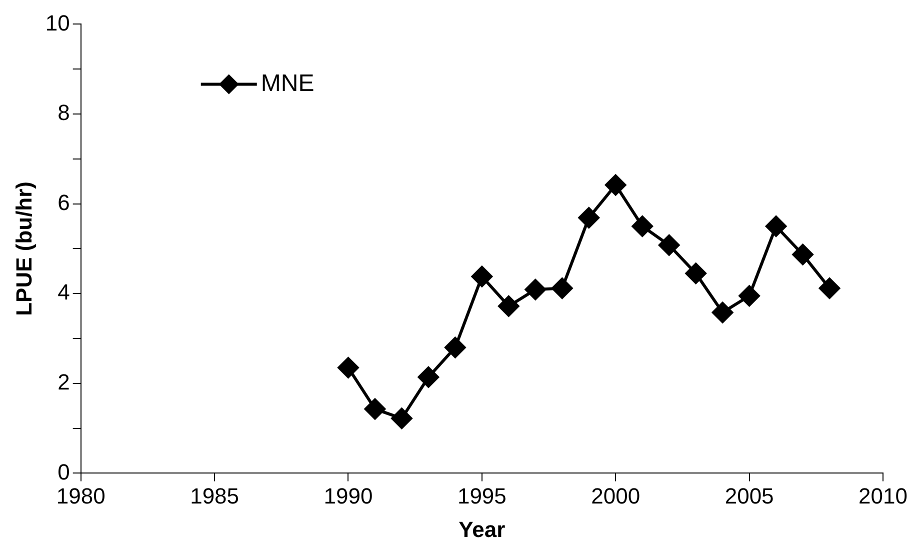 Image resolution: width=921 pixels, height=558 pixels. Describe the element at coordinates (482, 529) in the screenshot. I see `x-axis-title: Year` at that location.